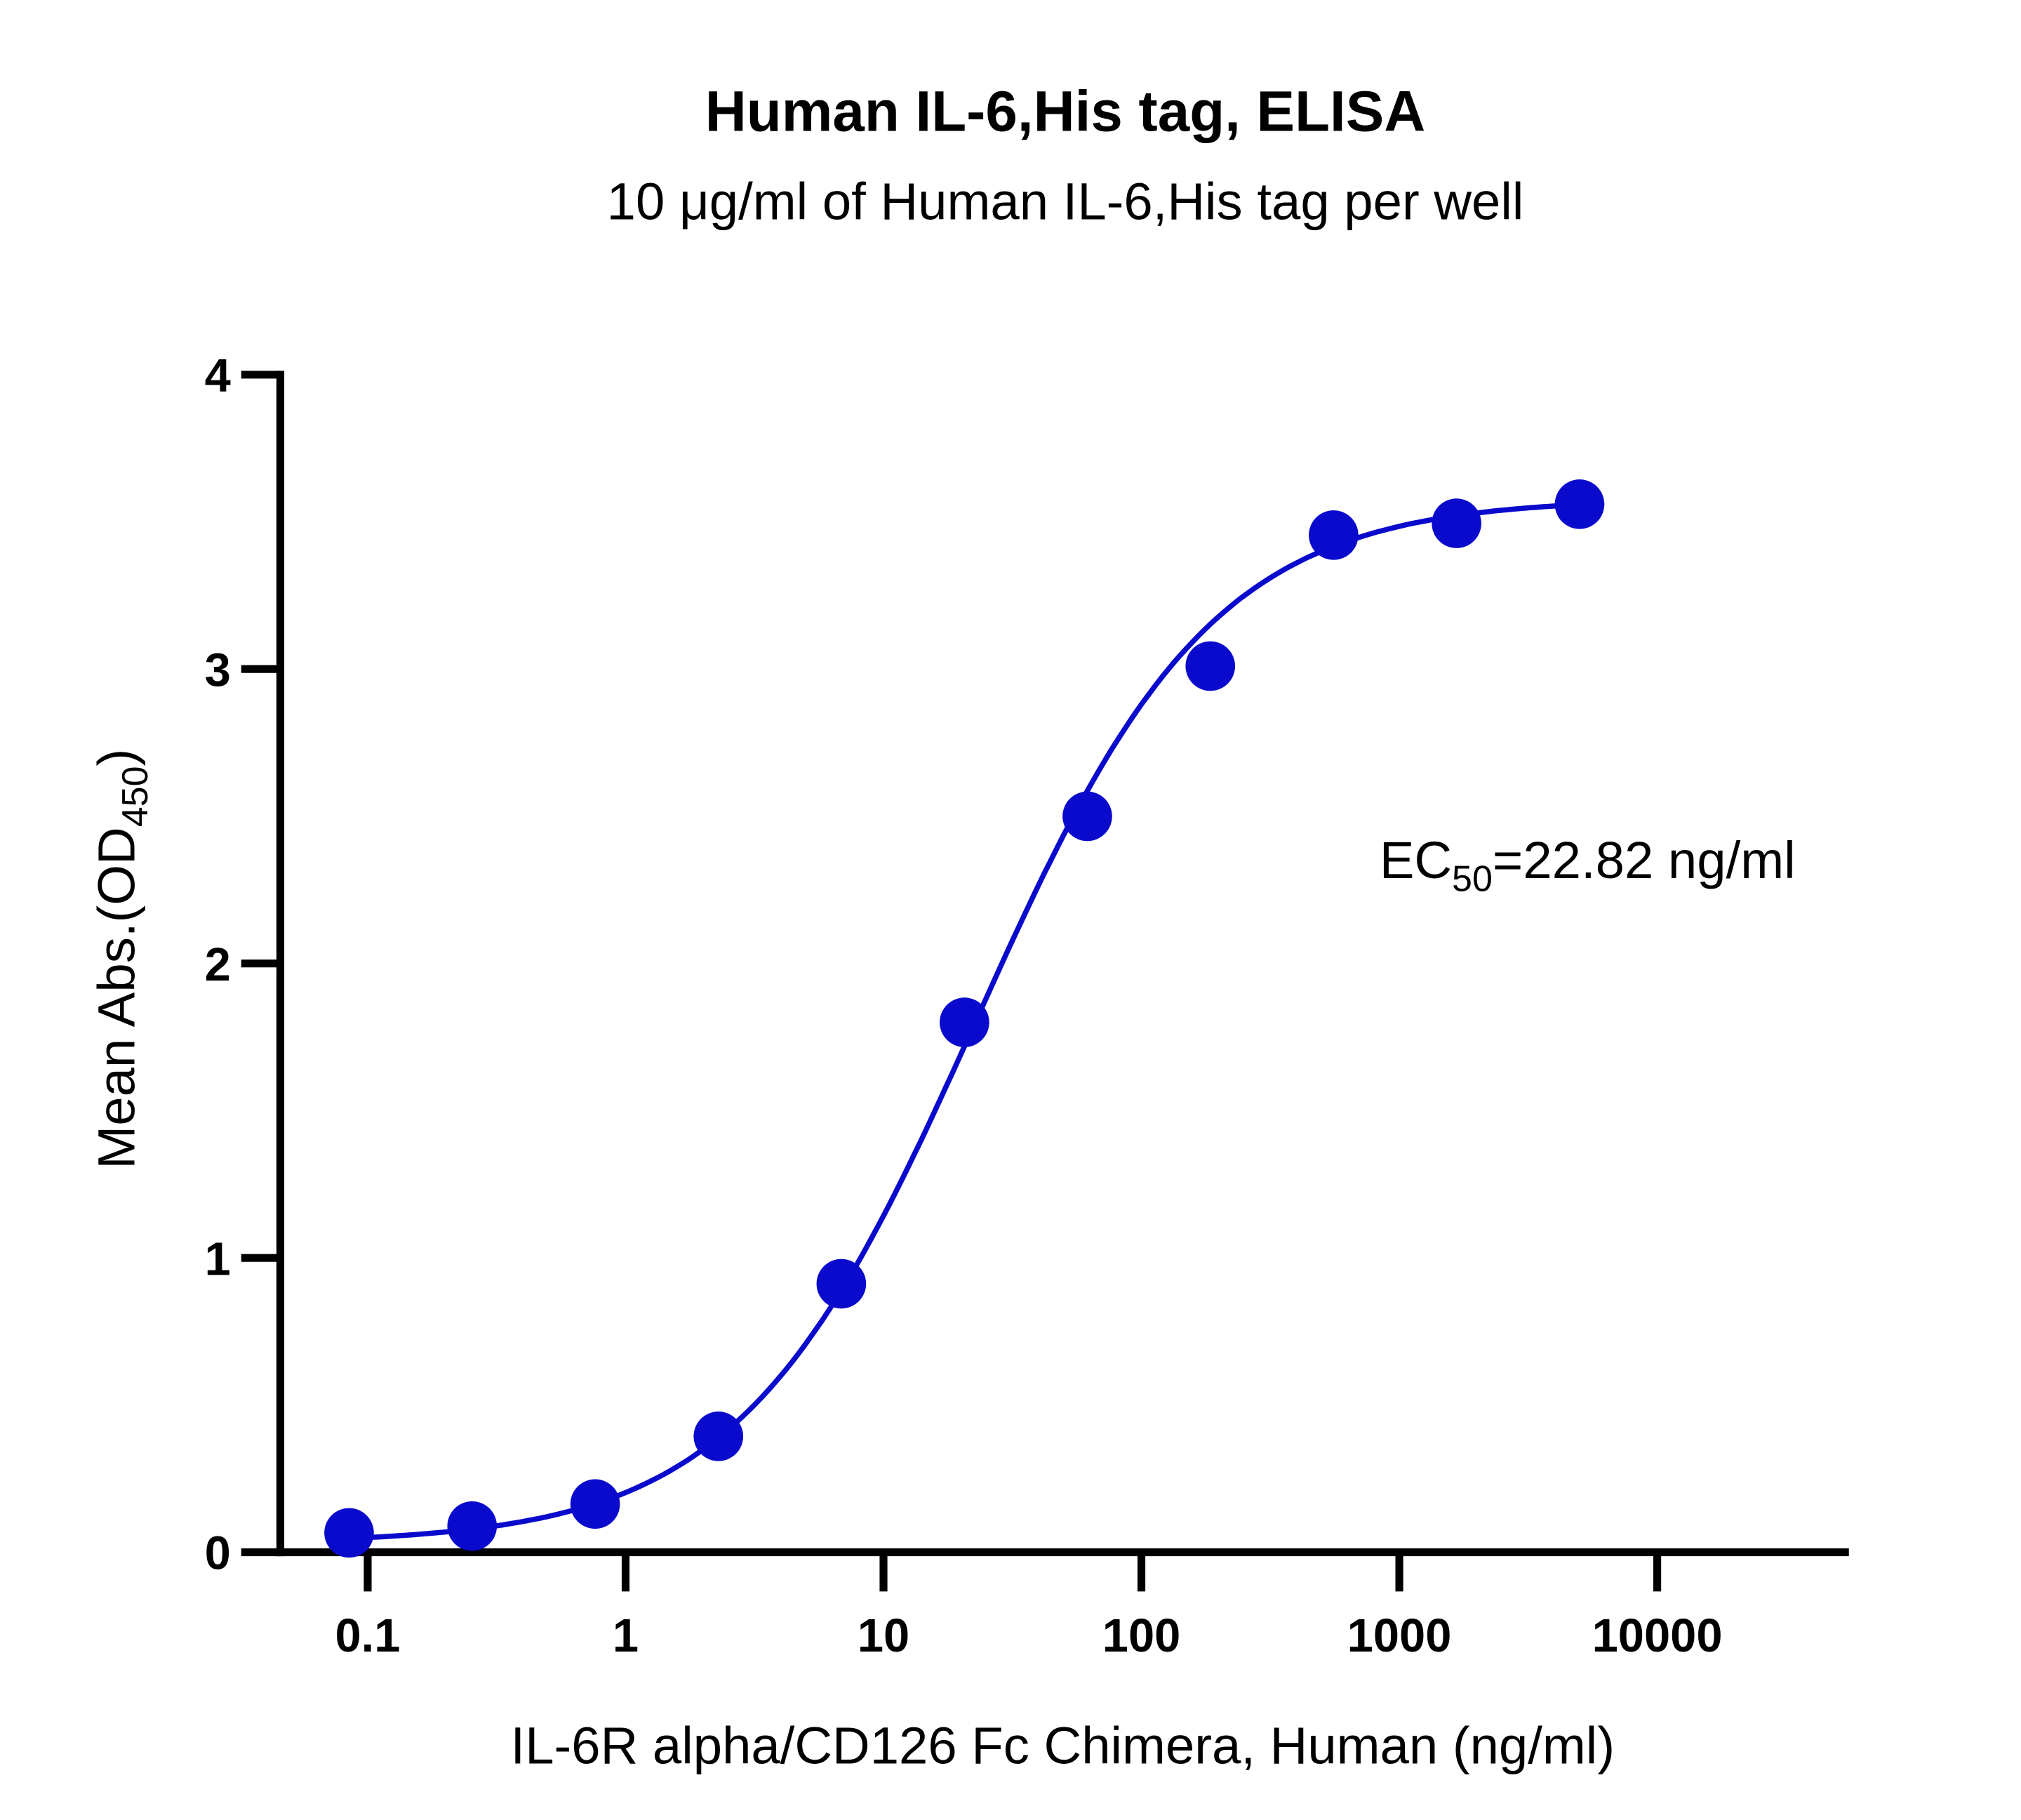 This screenshot has width=2021, height=1820. What do you see at coordinates (1066, 202) in the screenshot?
I see `chart-subtitle: 10 μg/ml of Human IL-6,His tag per well` at bounding box center [1066, 202].